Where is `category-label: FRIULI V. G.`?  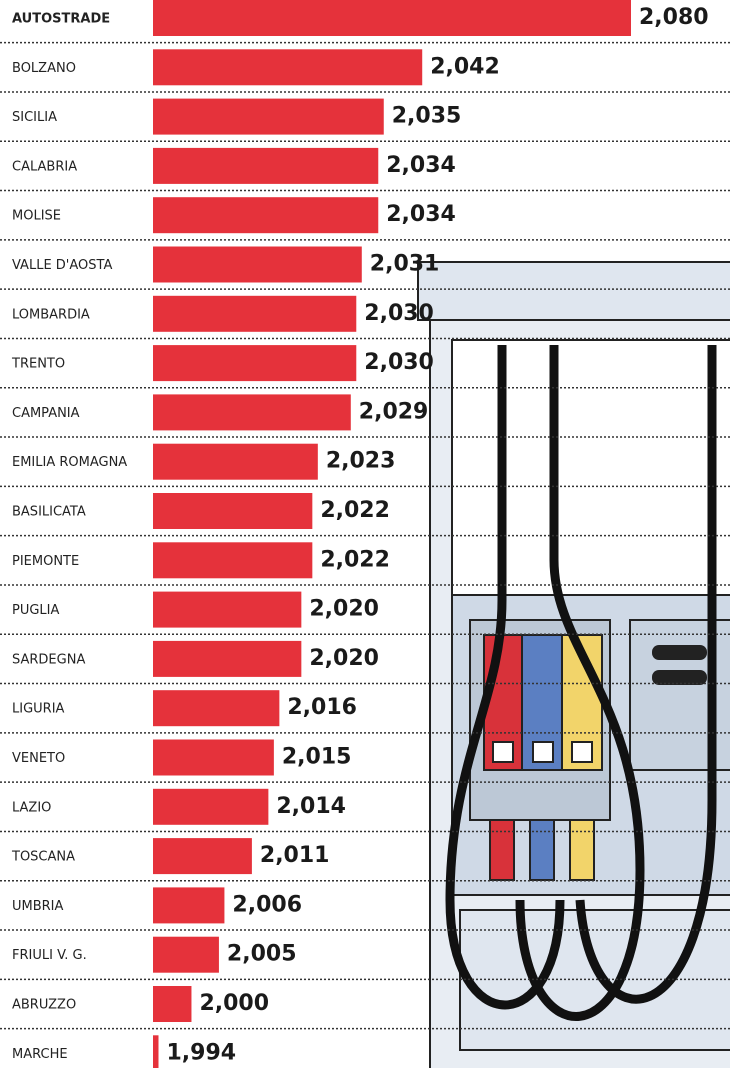 category-label: FRIULI V. G. is located at coordinates (49, 955).